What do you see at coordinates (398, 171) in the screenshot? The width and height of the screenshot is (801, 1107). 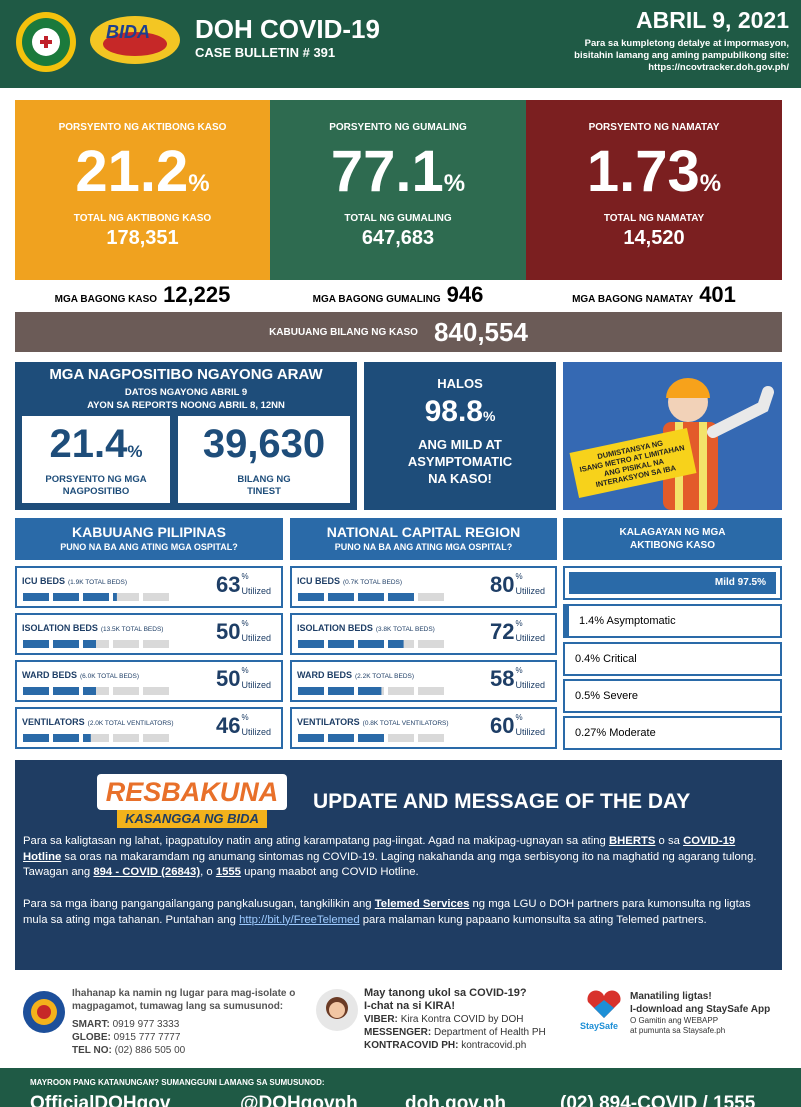 I see `stat-percent: 77.1%` at bounding box center [398, 171].